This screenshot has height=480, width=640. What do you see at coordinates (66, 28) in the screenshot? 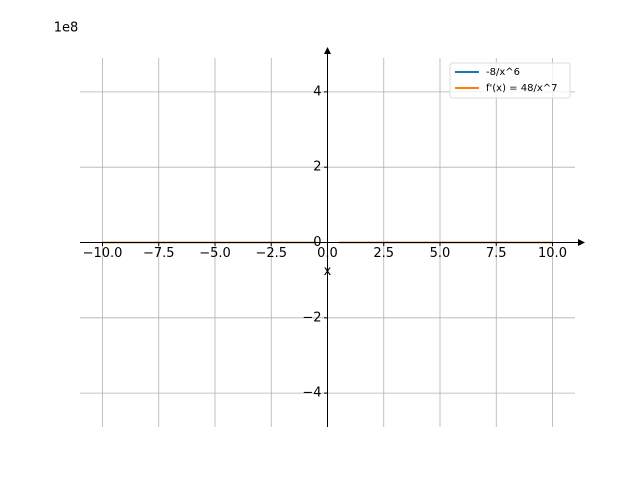
I see `y-offset-label: 1e8` at bounding box center [66, 28].